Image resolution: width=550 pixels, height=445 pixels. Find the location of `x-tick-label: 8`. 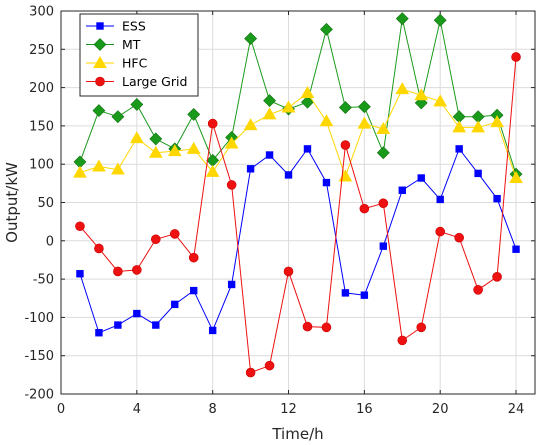

x-tick-label: 8 is located at coordinates (213, 409).